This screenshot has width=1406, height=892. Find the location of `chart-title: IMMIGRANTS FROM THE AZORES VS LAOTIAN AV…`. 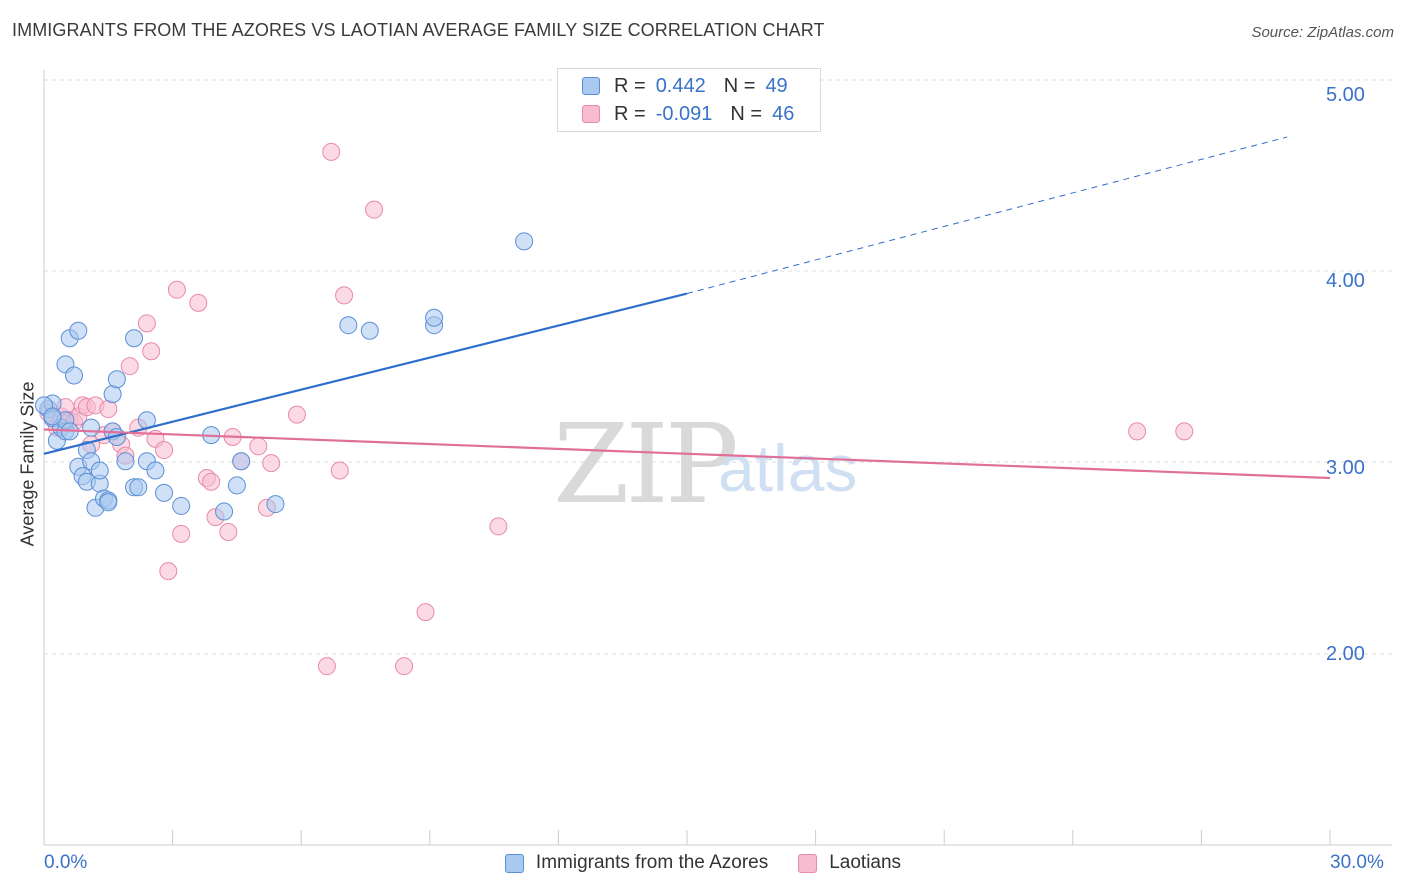

chart-title: IMMIGRANTS FROM THE AZORES VS LAOTIAN AV… is located at coordinates (418, 30).